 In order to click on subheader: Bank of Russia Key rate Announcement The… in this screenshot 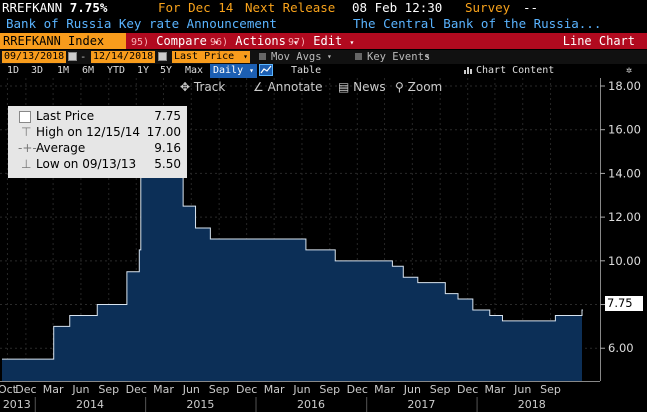, I will do `click(323, 24)`.